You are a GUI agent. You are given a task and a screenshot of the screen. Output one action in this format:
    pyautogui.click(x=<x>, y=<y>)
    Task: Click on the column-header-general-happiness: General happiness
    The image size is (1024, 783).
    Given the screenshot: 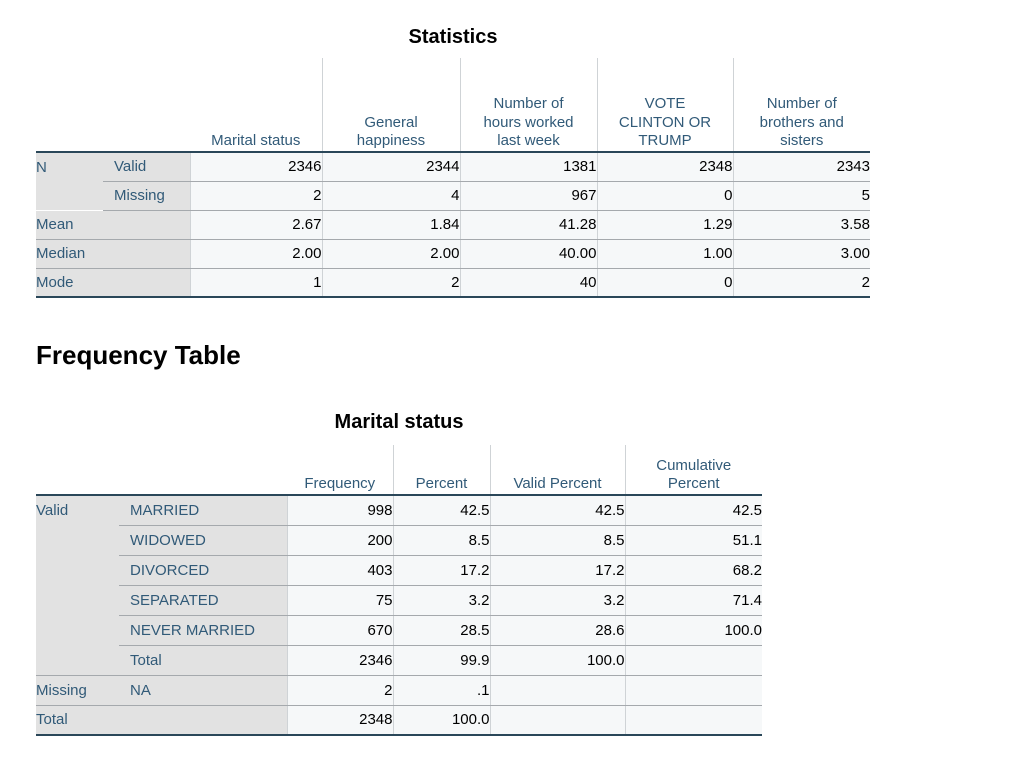 What is the action you would take?
    pyautogui.click(x=390, y=105)
    